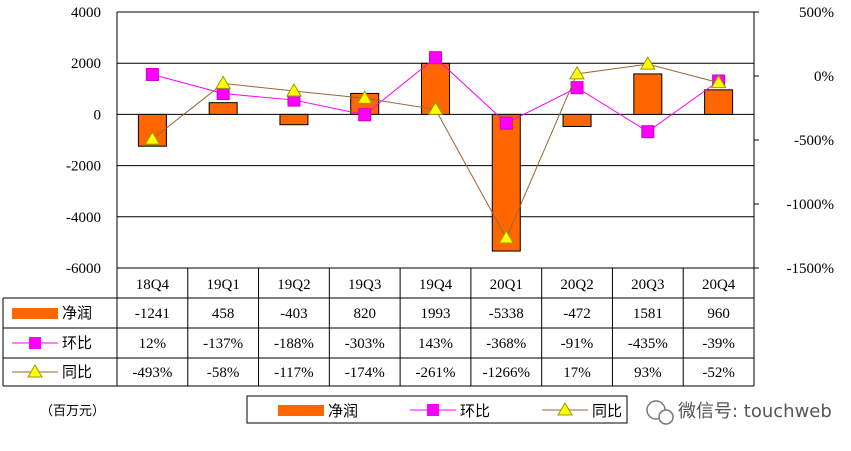 The image size is (851, 451). I want to click on cell-净润: 820, so click(364, 314).